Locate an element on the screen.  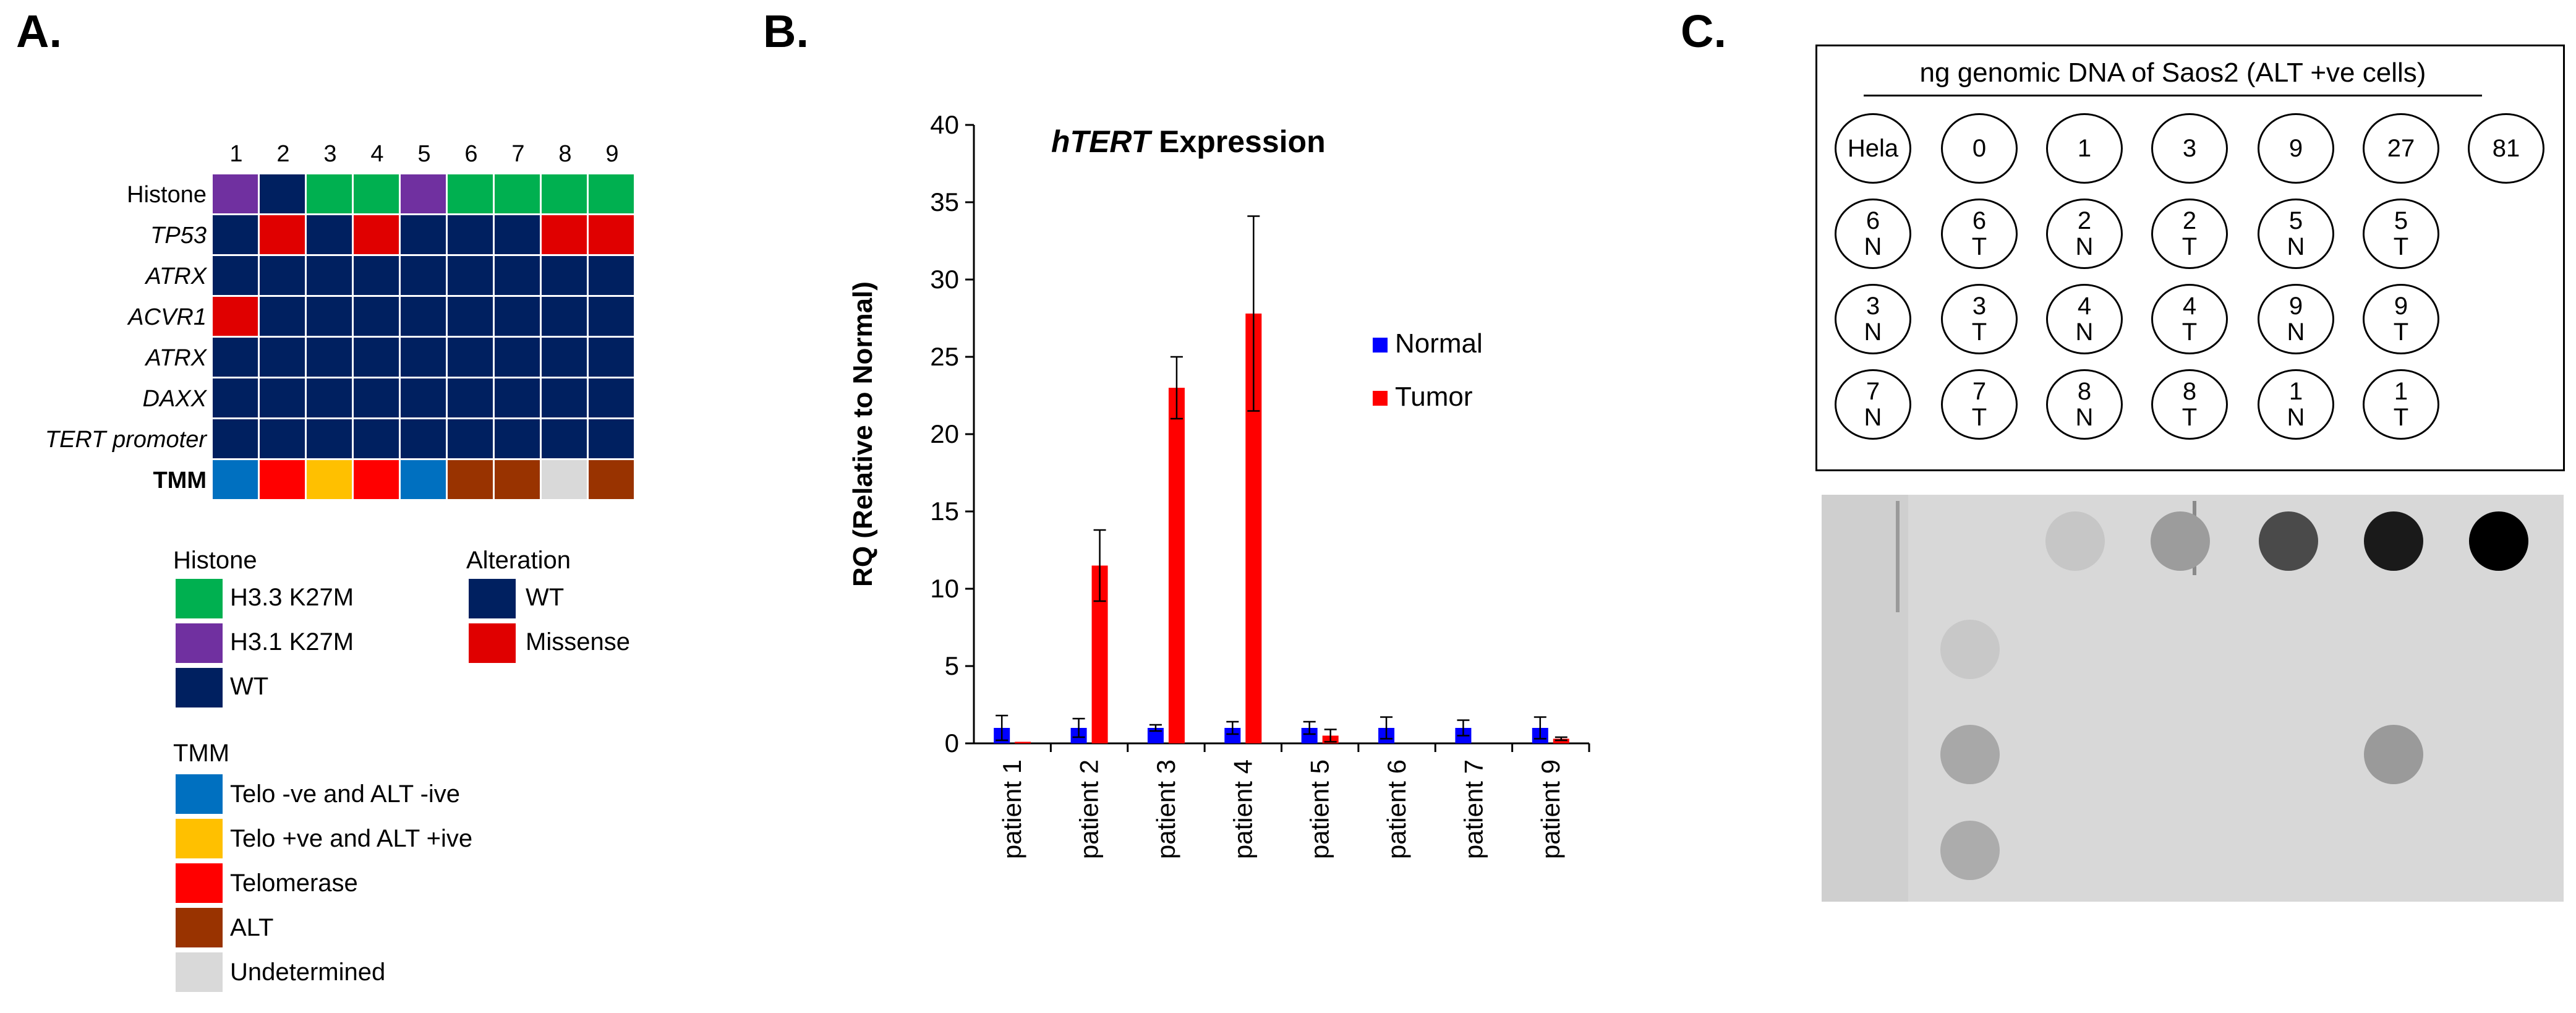
column-number: 7 is located at coordinates (518, 154).